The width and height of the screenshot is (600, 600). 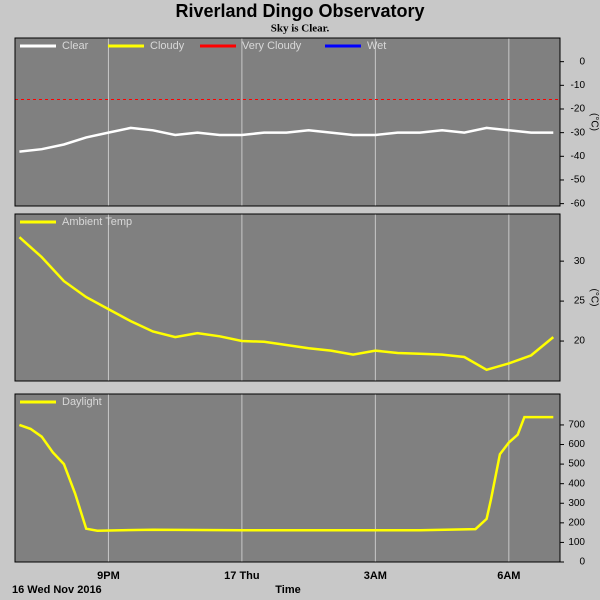 What do you see at coordinates (578, 156) in the screenshot?
I see `y-tick-label: -40` at bounding box center [578, 156].